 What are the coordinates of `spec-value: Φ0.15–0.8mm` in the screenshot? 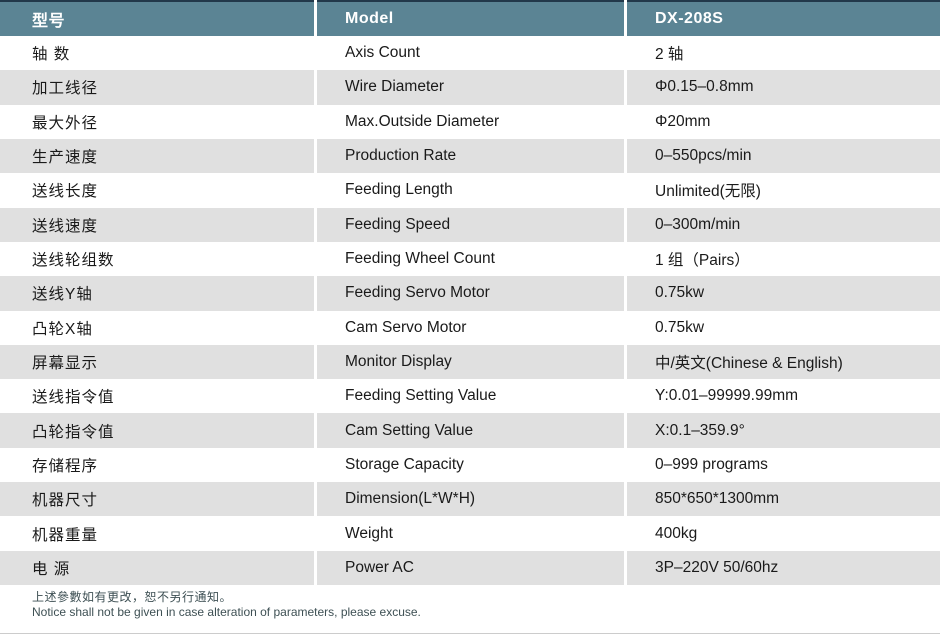 It's located at (783, 87).